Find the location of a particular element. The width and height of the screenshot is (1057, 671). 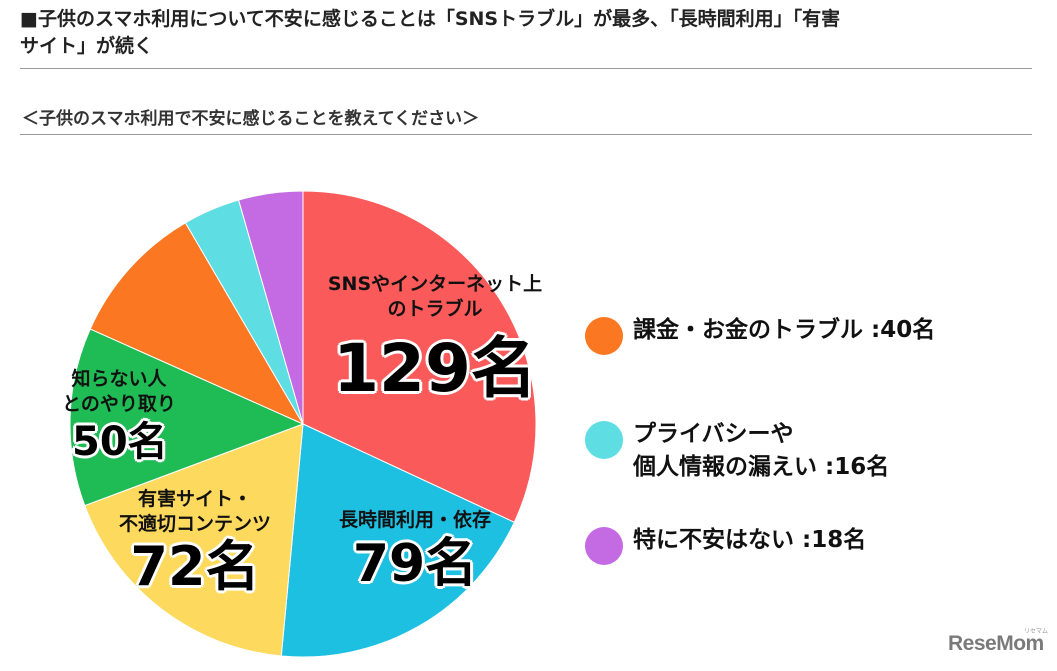

resemom-logo: ReseMom is located at coordinates (996, 643).